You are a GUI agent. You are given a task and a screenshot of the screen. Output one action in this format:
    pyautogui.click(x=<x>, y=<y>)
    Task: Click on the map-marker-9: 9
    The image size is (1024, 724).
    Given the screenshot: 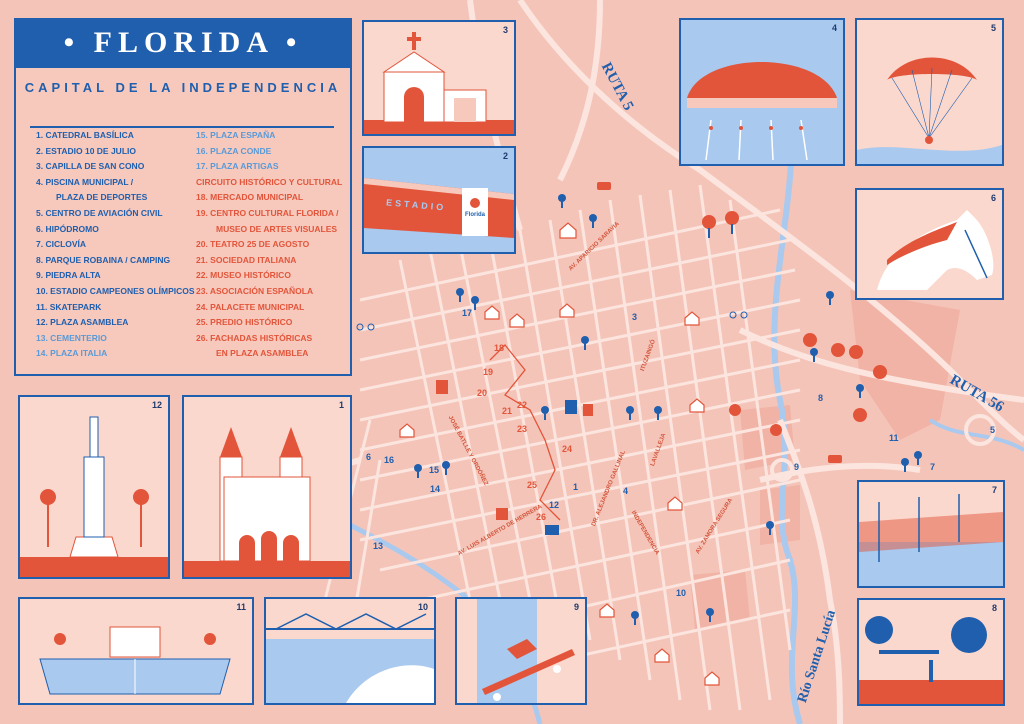 What is the action you would take?
    pyautogui.click(x=797, y=467)
    